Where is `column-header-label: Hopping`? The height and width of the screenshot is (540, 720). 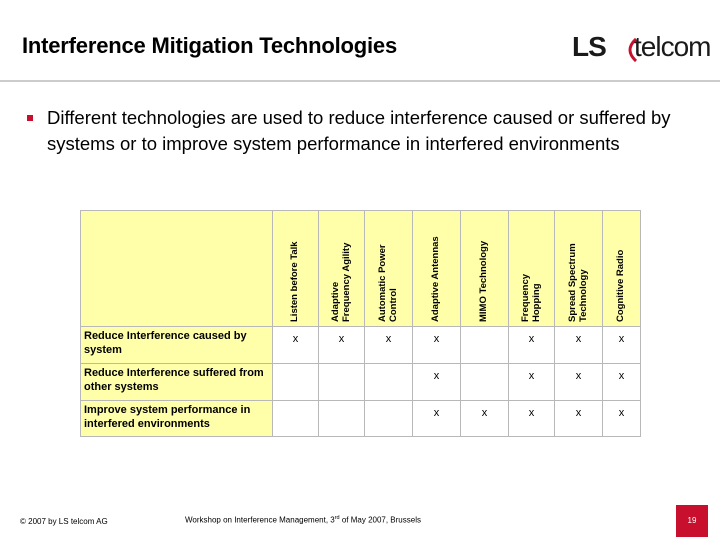 column-header-label: Hopping is located at coordinates (536, 302).